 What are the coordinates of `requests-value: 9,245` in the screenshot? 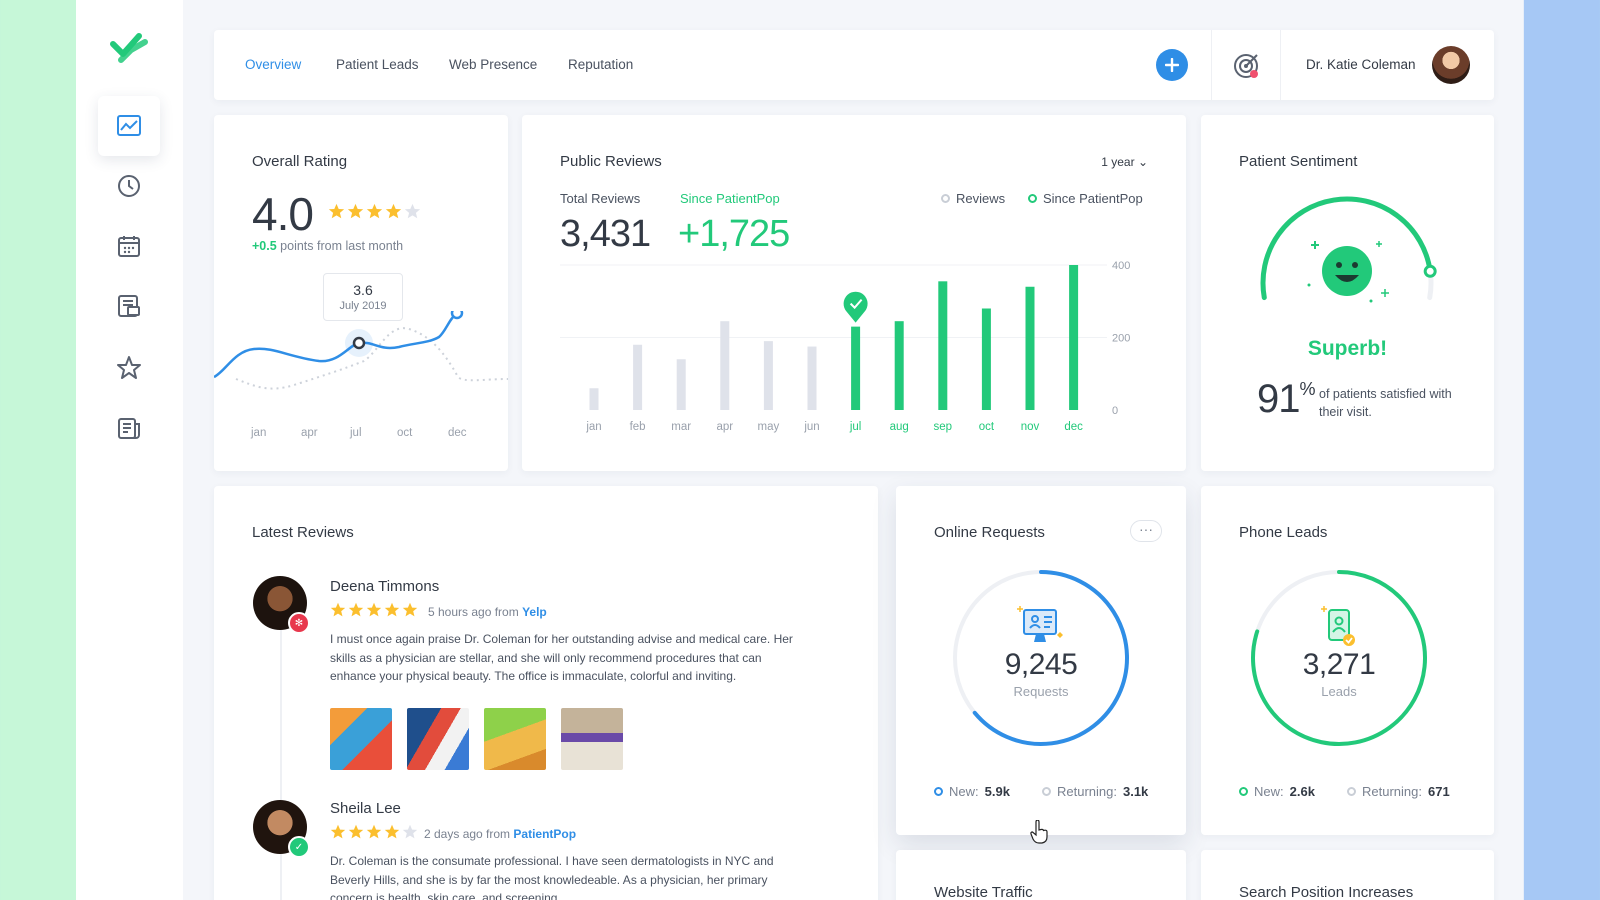 It's located at (1041, 664).